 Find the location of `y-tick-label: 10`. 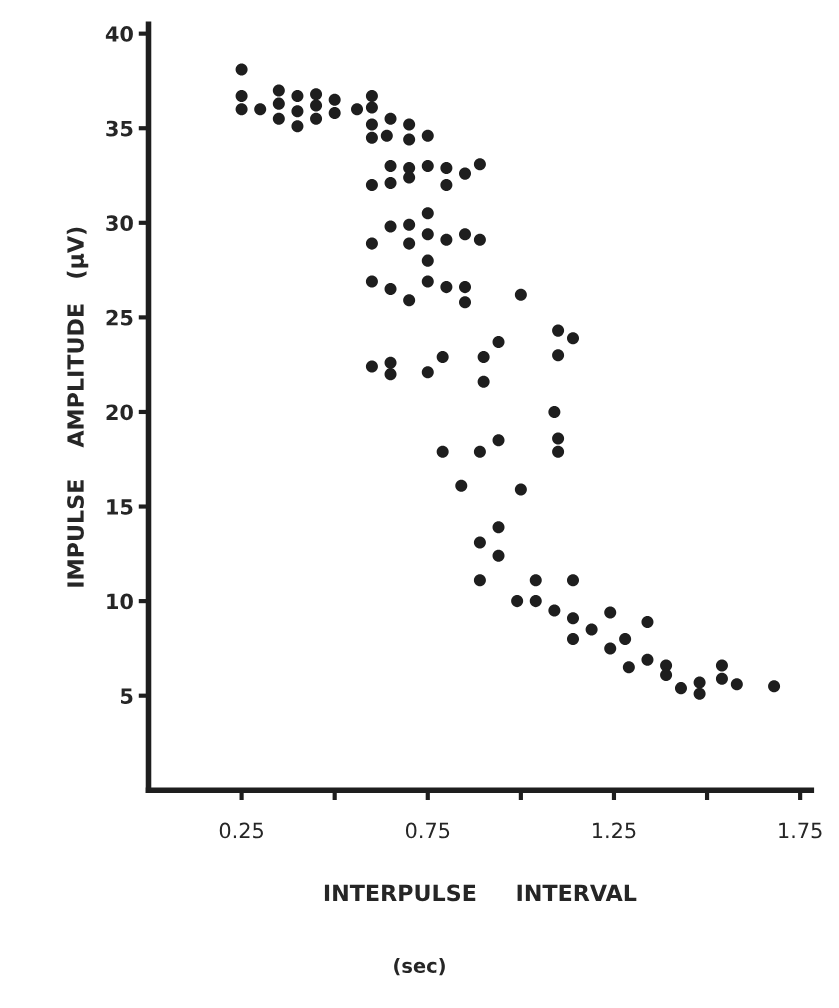

y-tick-label: 10 is located at coordinates (120, 601).